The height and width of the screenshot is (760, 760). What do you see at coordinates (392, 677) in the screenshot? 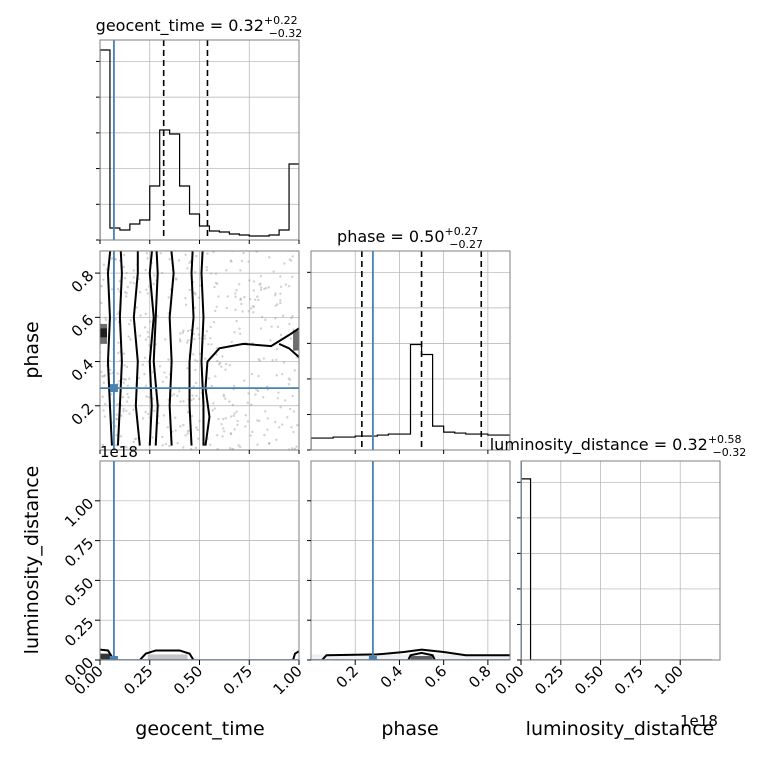
I see `x-tick-label-phase: 0.4` at bounding box center [392, 677].